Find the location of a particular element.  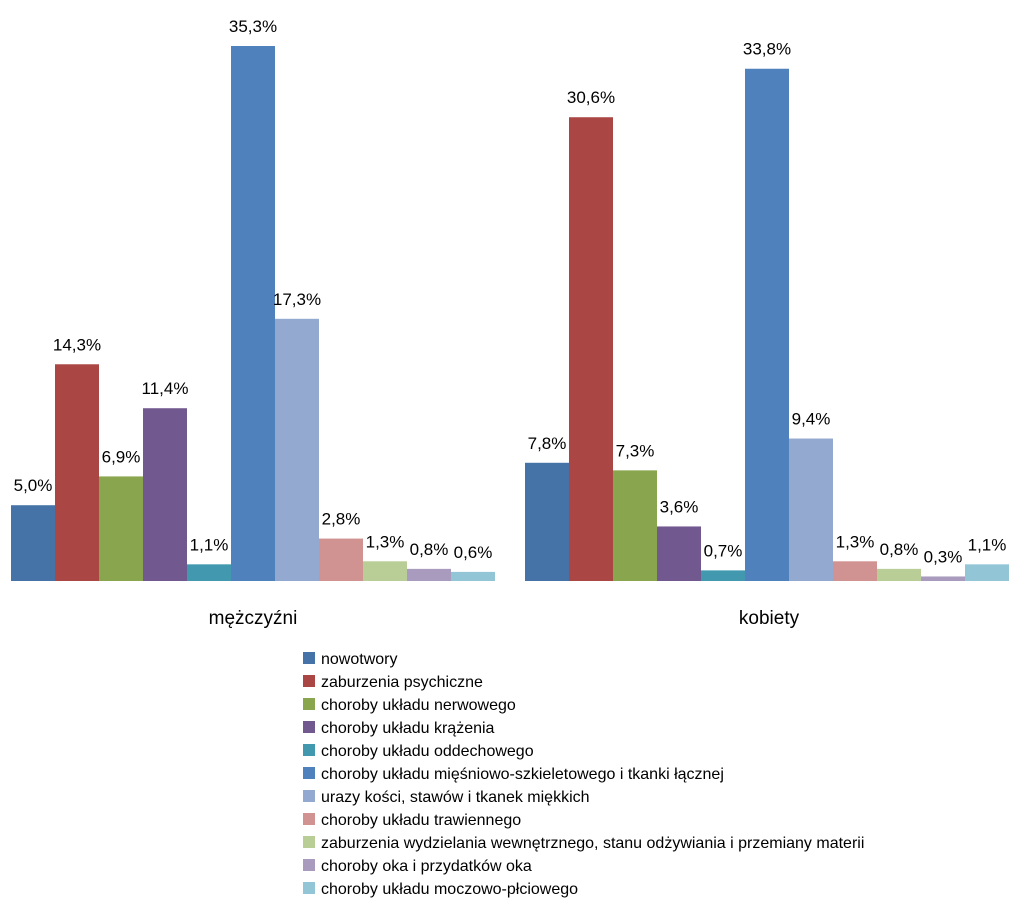

legend-label: choroby układu trawiennego is located at coordinates (421, 820).